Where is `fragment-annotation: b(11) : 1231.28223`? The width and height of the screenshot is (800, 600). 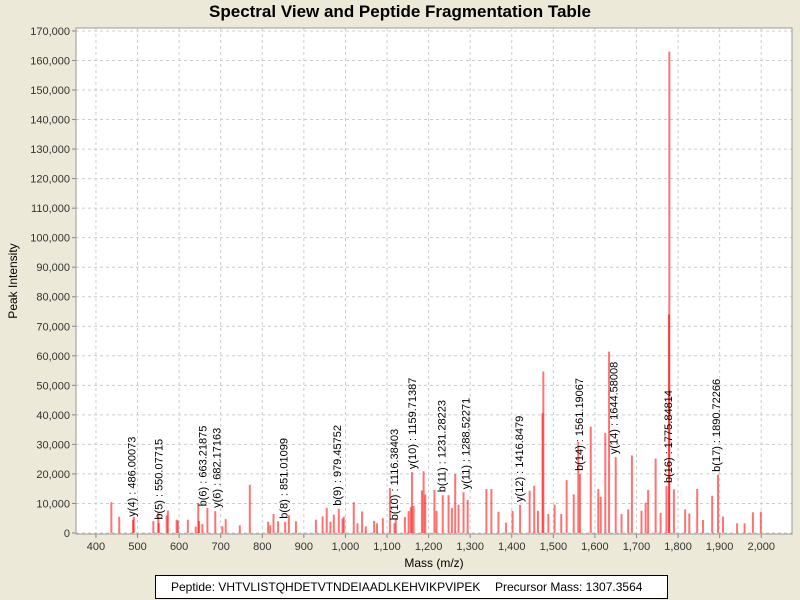 fragment-annotation: b(11) : 1231.28223 is located at coordinates (443, 446).